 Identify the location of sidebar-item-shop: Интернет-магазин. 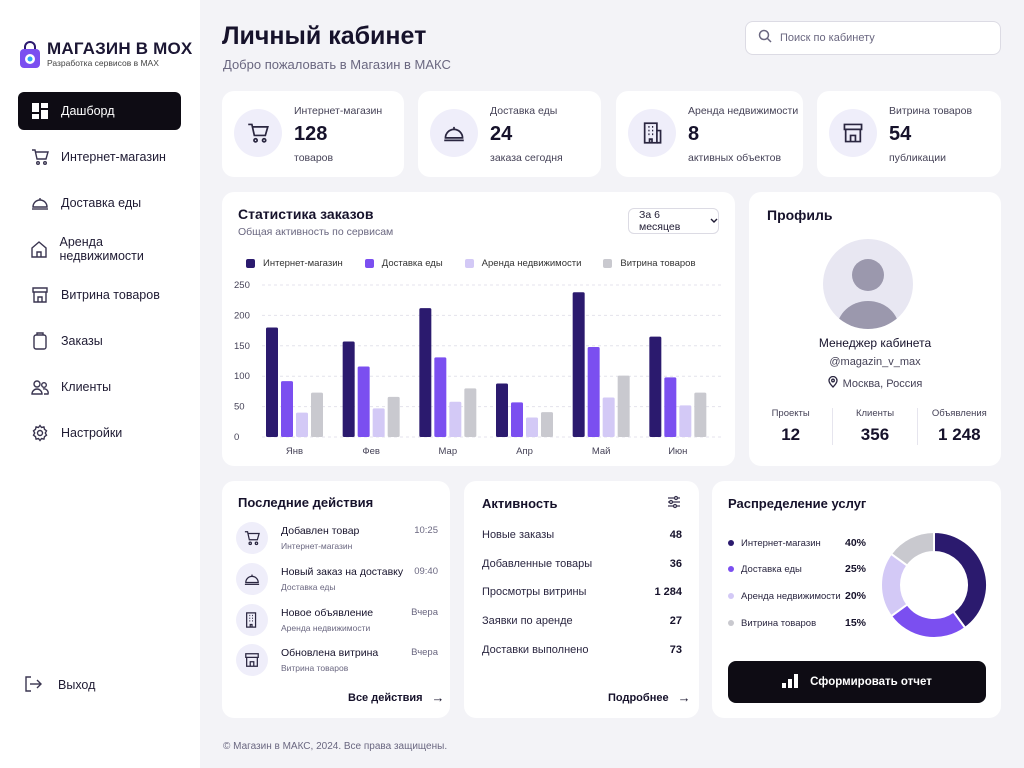
(99, 157).